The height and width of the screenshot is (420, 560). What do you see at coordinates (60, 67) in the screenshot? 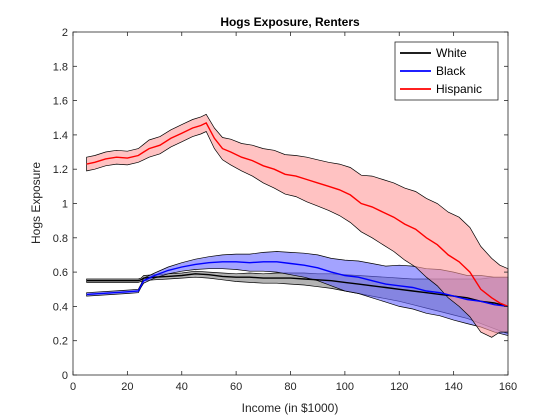
I see `y-tick-label-1-8: 1.8` at bounding box center [60, 67].